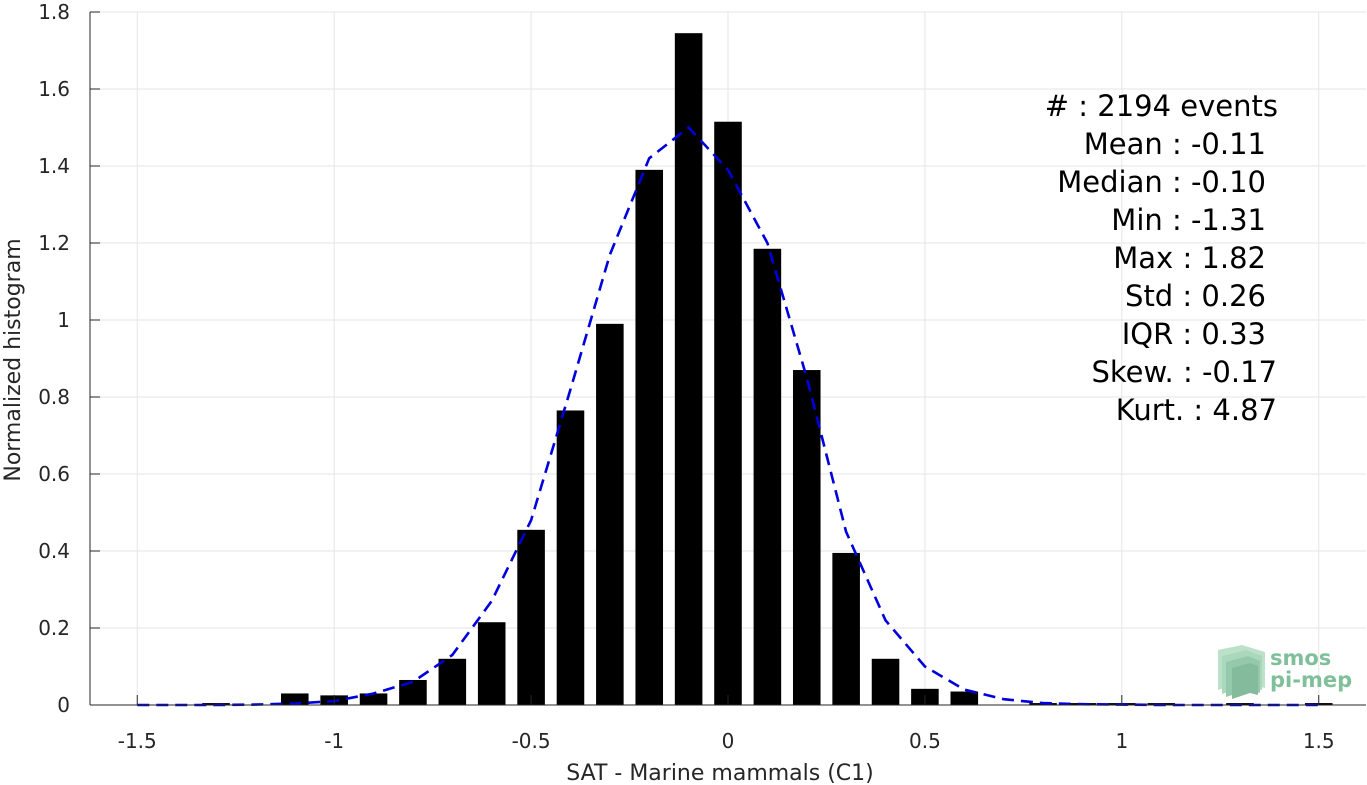 The width and height of the screenshot is (1367, 785). Describe the element at coordinates (1195, 296) in the screenshot. I see `stat-std: Std : 0.26` at that location.